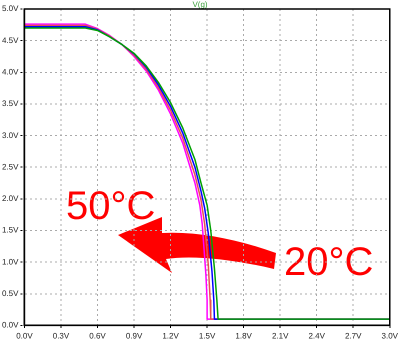 Image resolution: width=400 pixels, height=343 pixels. What do you see at coordinates (11, 40) in the screenshot?
I see `y-tick-label: 4.5V` at bounding box center [11, 40].